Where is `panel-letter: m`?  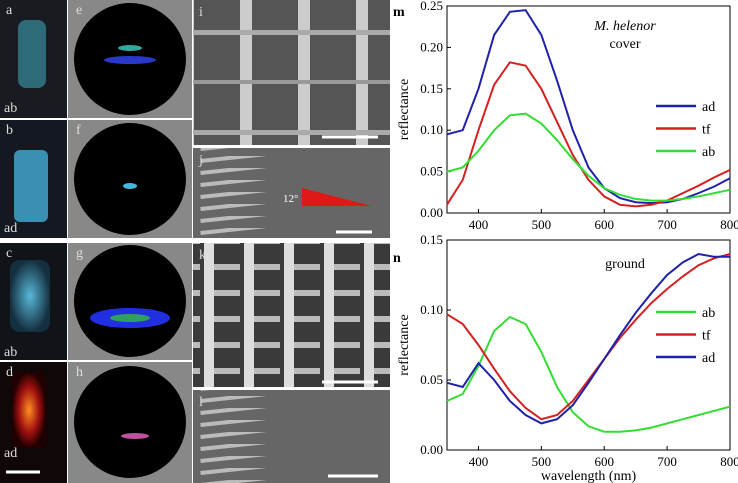 panel-letter: m is located at coordinates (399, 12).